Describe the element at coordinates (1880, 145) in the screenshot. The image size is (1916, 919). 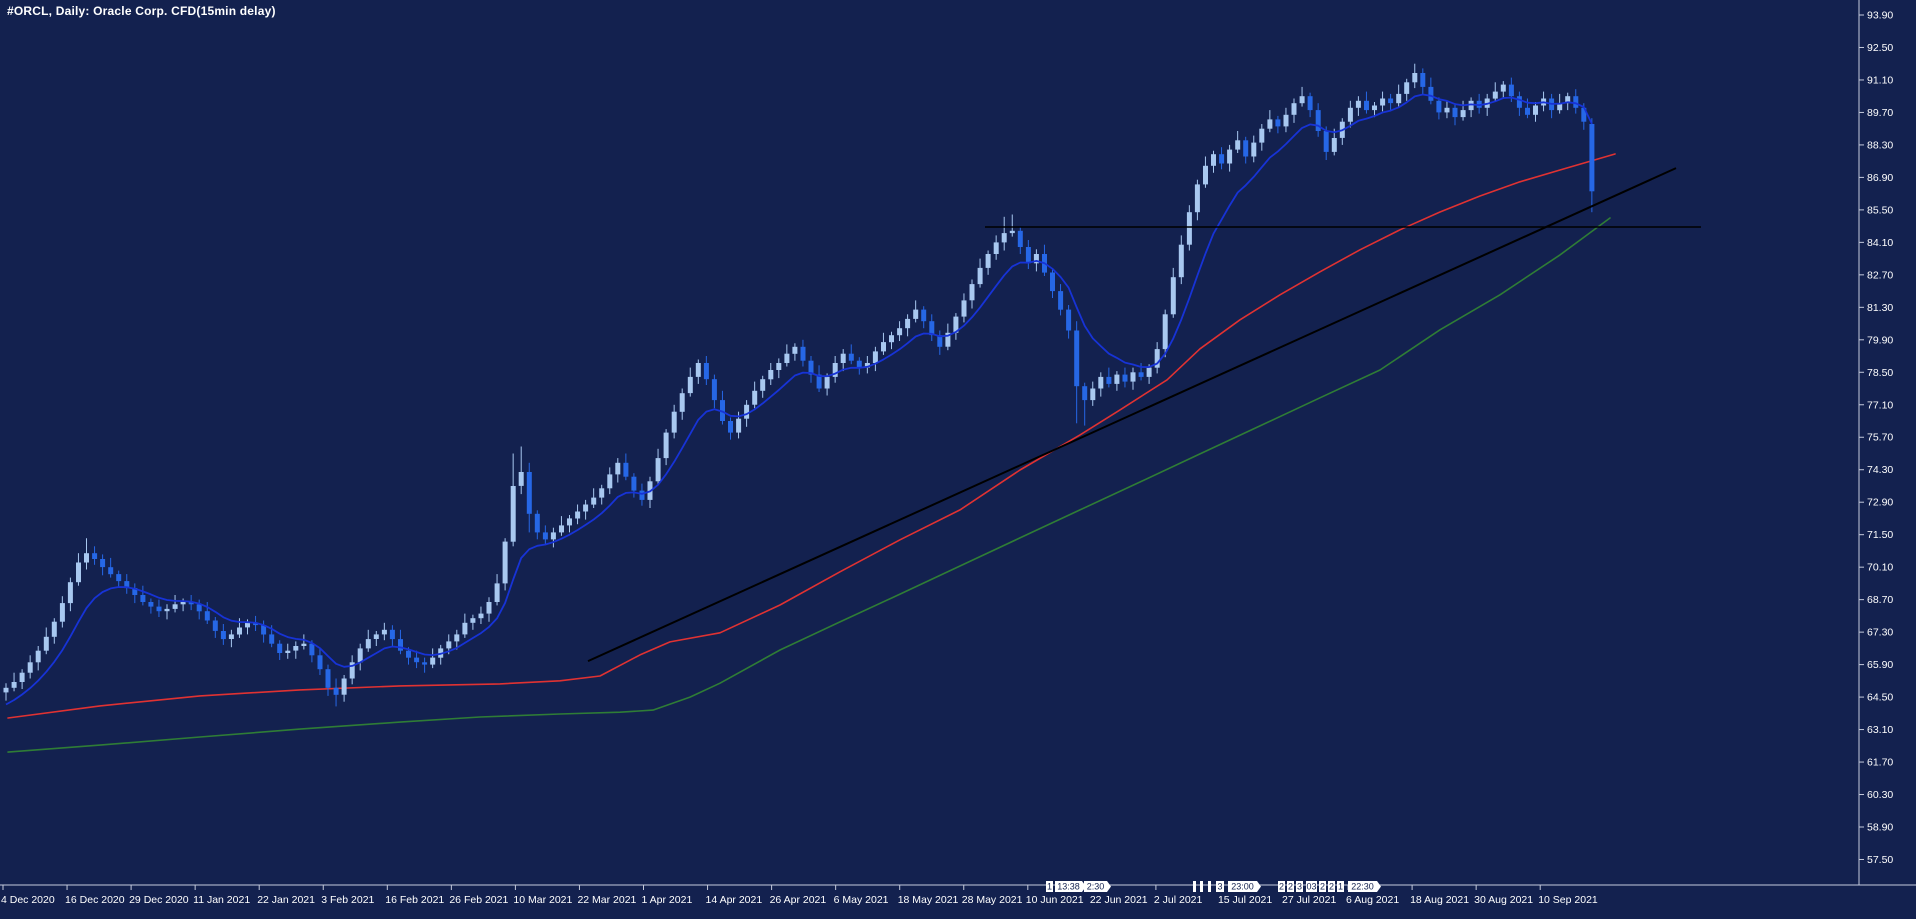
I see `price-axis-label: 88.30` at that location.